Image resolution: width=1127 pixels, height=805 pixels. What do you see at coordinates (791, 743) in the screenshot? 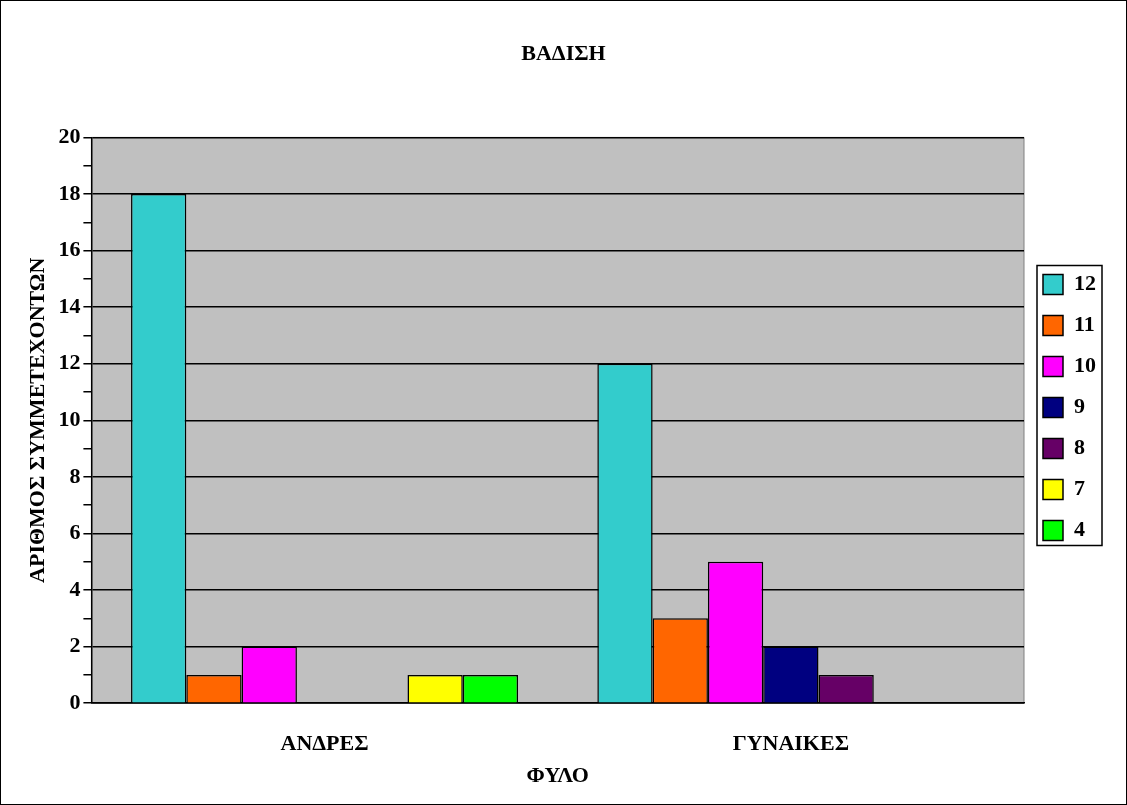
I see `x-tick-label: ΓΥΝΑΙΚΕΣ` at bounding box center [791, 743].